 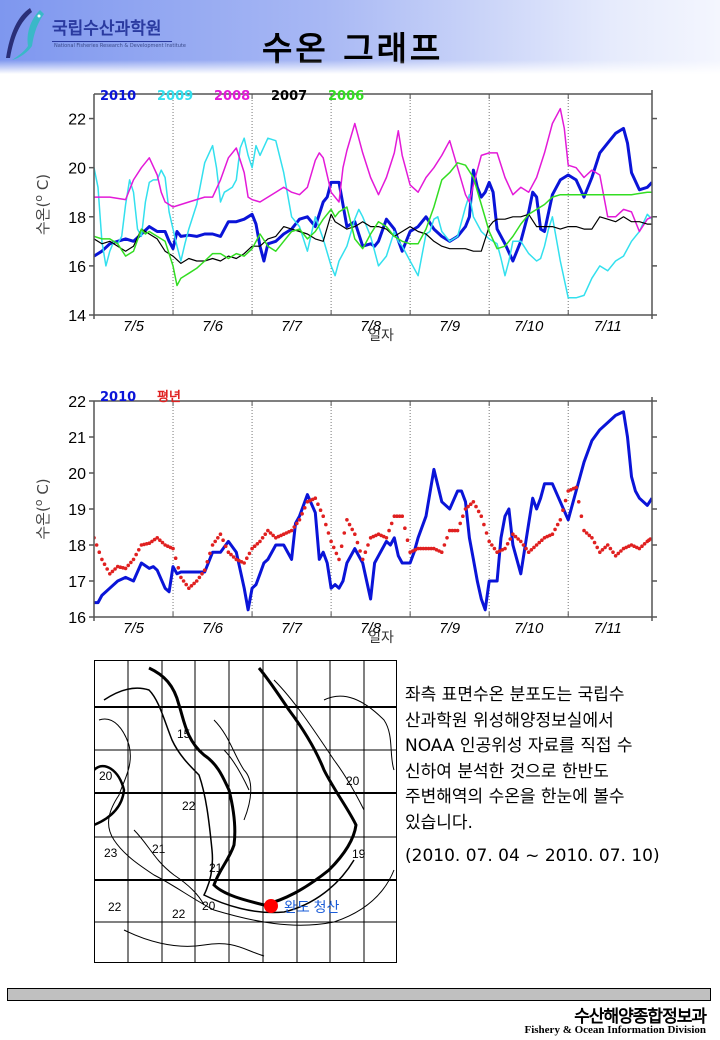 What do you see at coordinates (111, 853) in the screenshot?
I see `contour-label: 23` at bounding box center [111, 853].